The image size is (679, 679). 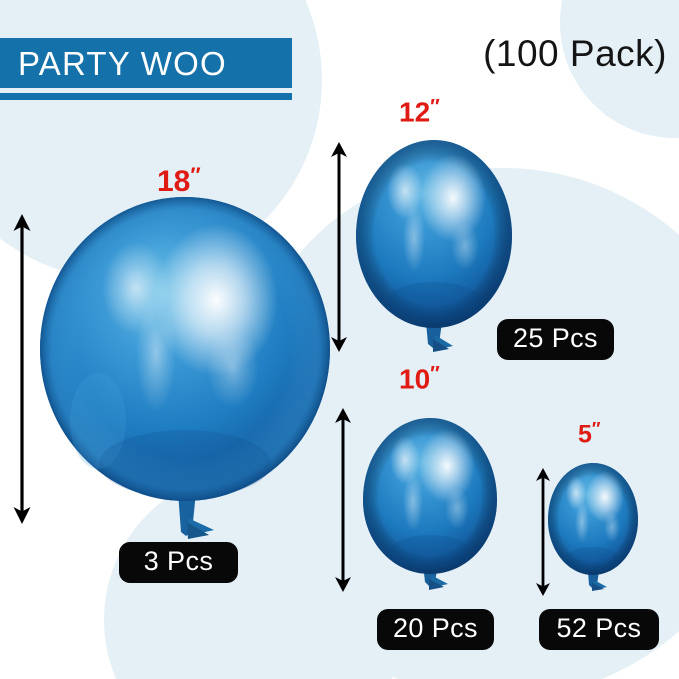 I want to click on brand-logo: PARTY WOO, so click(x=146, y=69).